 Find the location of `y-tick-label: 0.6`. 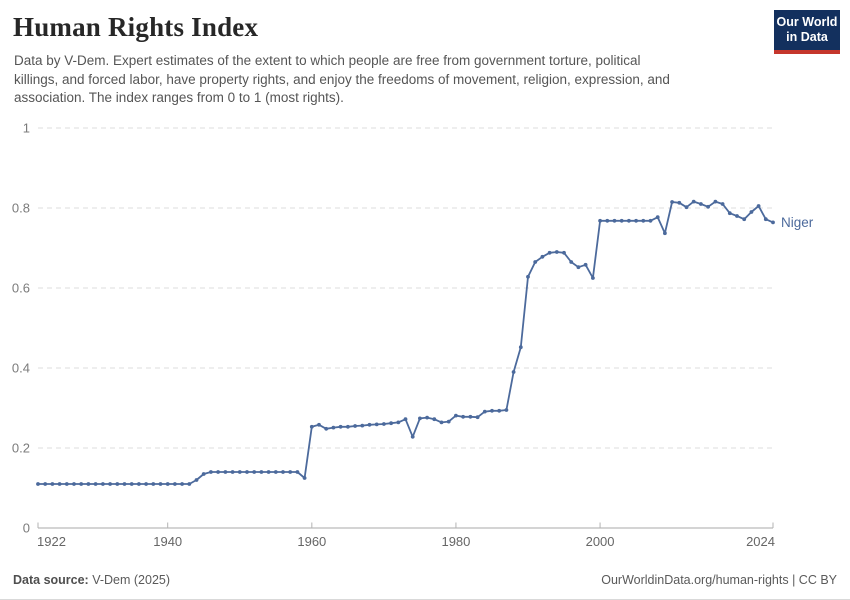

y-tick-label: 0.6 is located at coordinates (21, 288).